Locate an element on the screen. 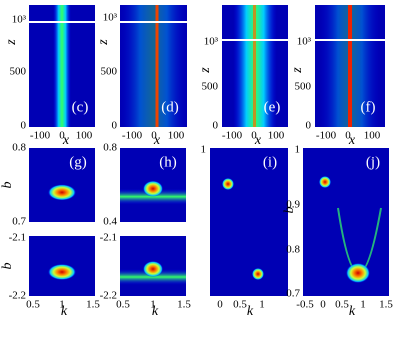  panel-label: (d) is located at coordinates (170, 107).